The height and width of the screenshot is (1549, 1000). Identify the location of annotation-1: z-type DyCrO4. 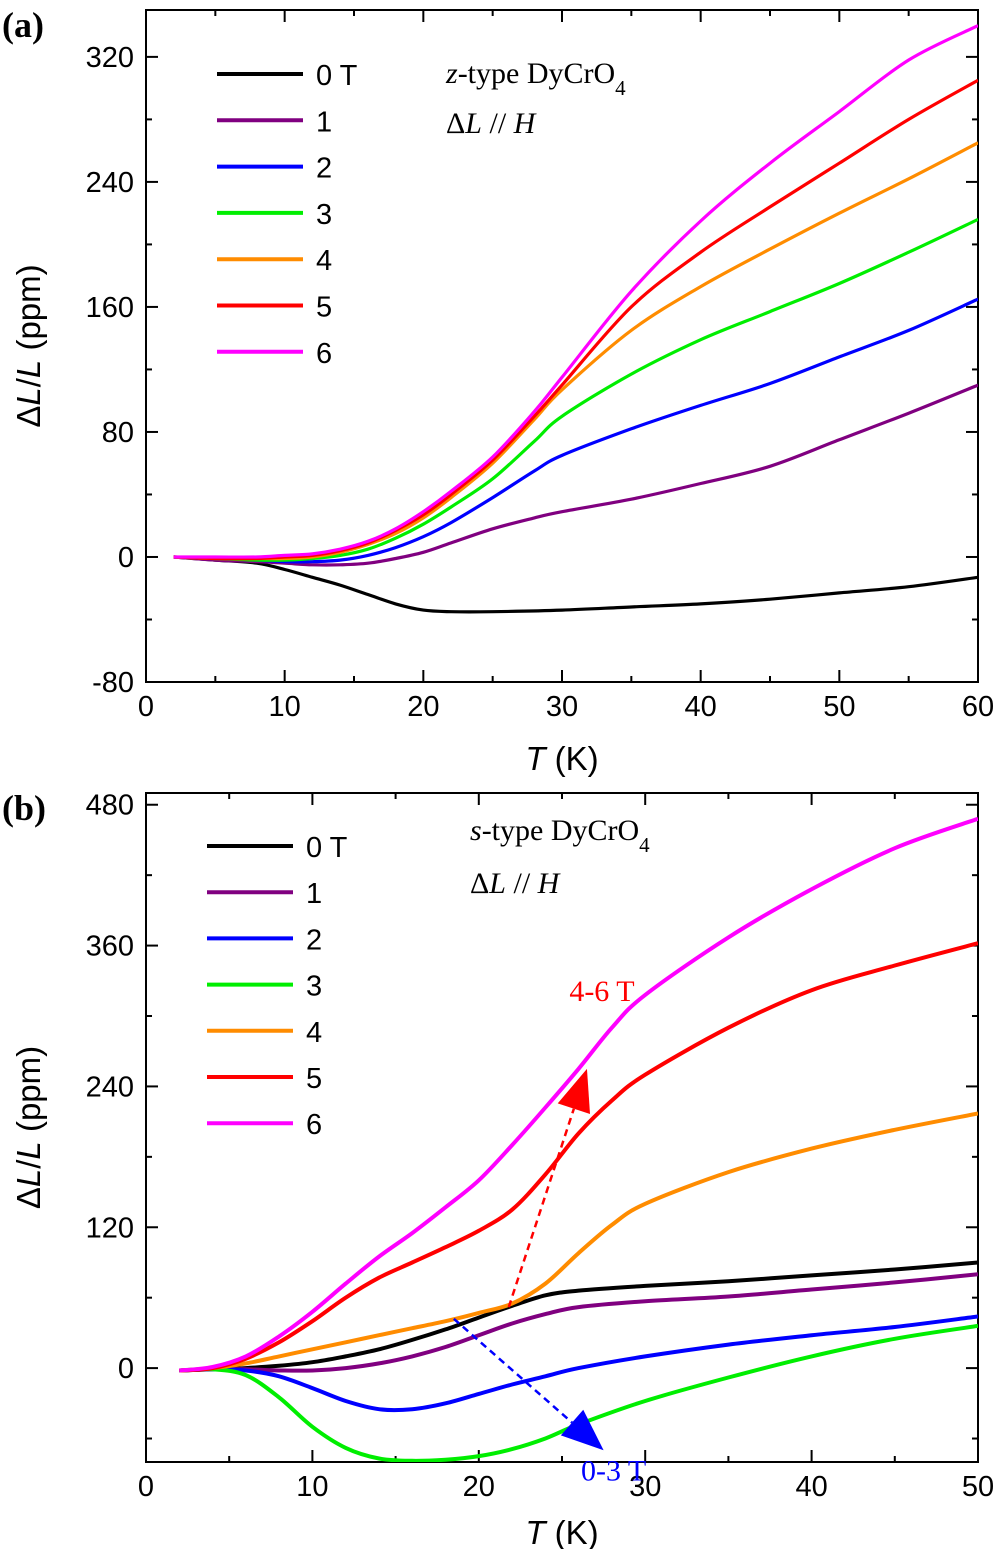
(535, 78).